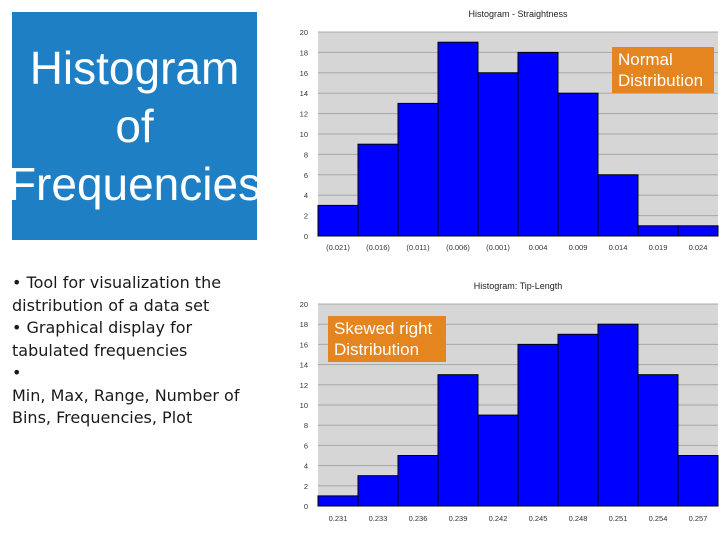 This screenshot has height=546, width=728. I want to click on title-line-2: of, so click(134, 126).